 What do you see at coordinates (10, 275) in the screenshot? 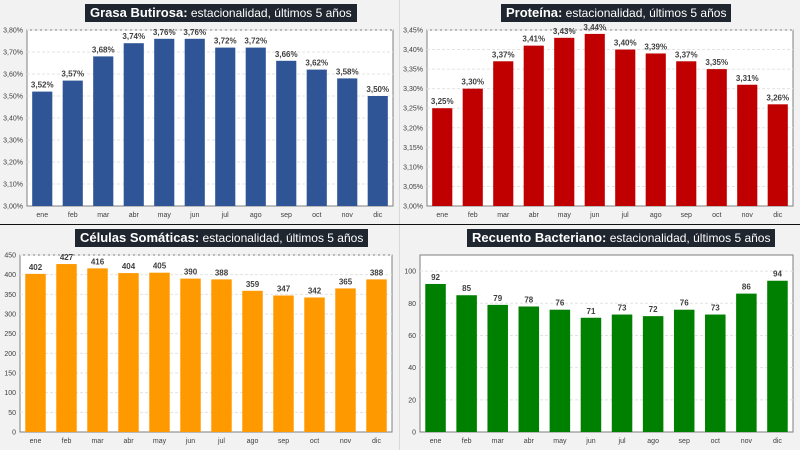
I see `y-tick-label: 400` at bounding box center [10, 275].